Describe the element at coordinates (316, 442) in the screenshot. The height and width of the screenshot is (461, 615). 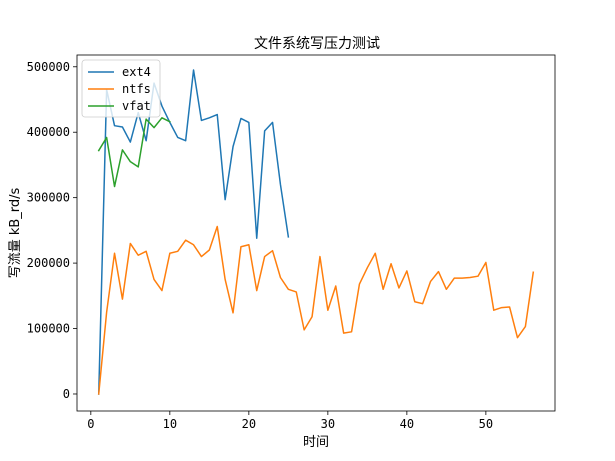
I see `x-axis-label: 时间` at that location.